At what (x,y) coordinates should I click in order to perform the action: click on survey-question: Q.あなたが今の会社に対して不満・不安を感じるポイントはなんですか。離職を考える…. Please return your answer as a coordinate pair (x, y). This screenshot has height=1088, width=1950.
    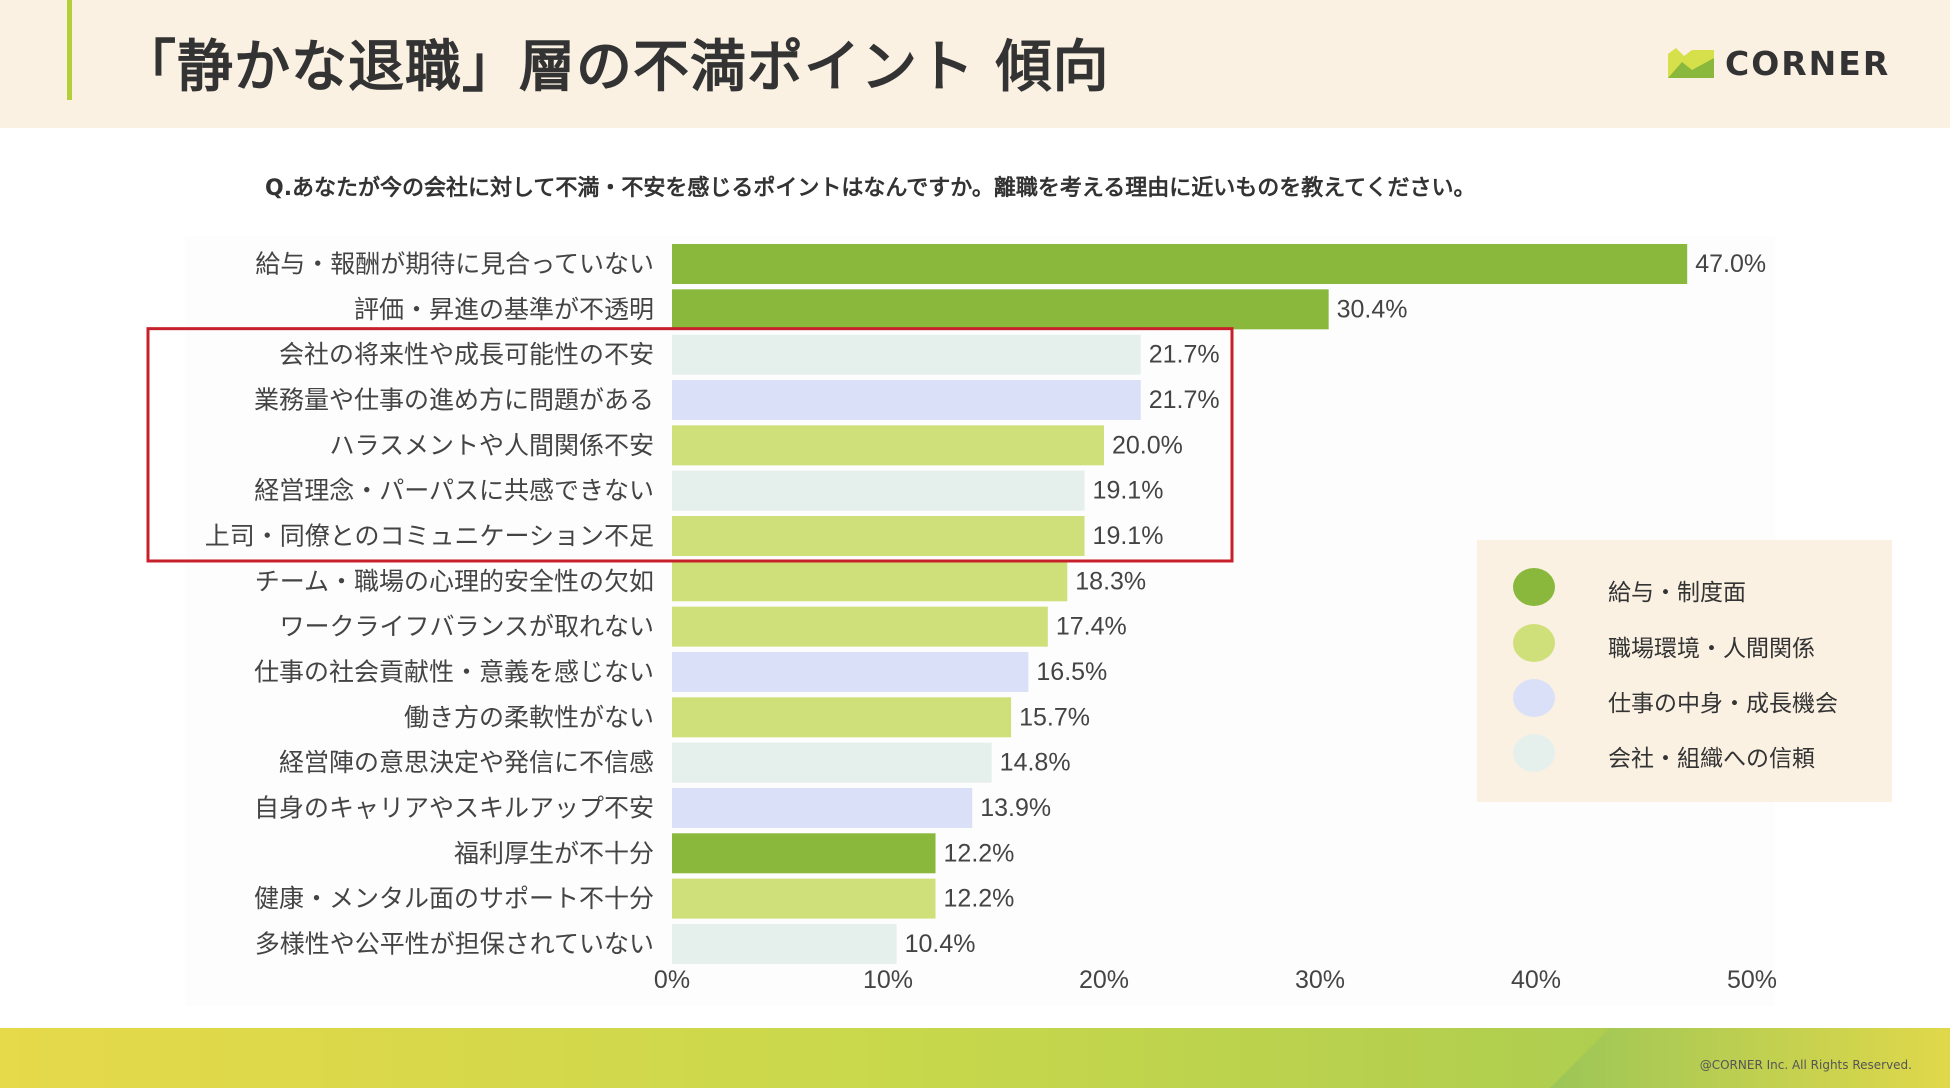
    Looking at the image, I should click on (870, 188).